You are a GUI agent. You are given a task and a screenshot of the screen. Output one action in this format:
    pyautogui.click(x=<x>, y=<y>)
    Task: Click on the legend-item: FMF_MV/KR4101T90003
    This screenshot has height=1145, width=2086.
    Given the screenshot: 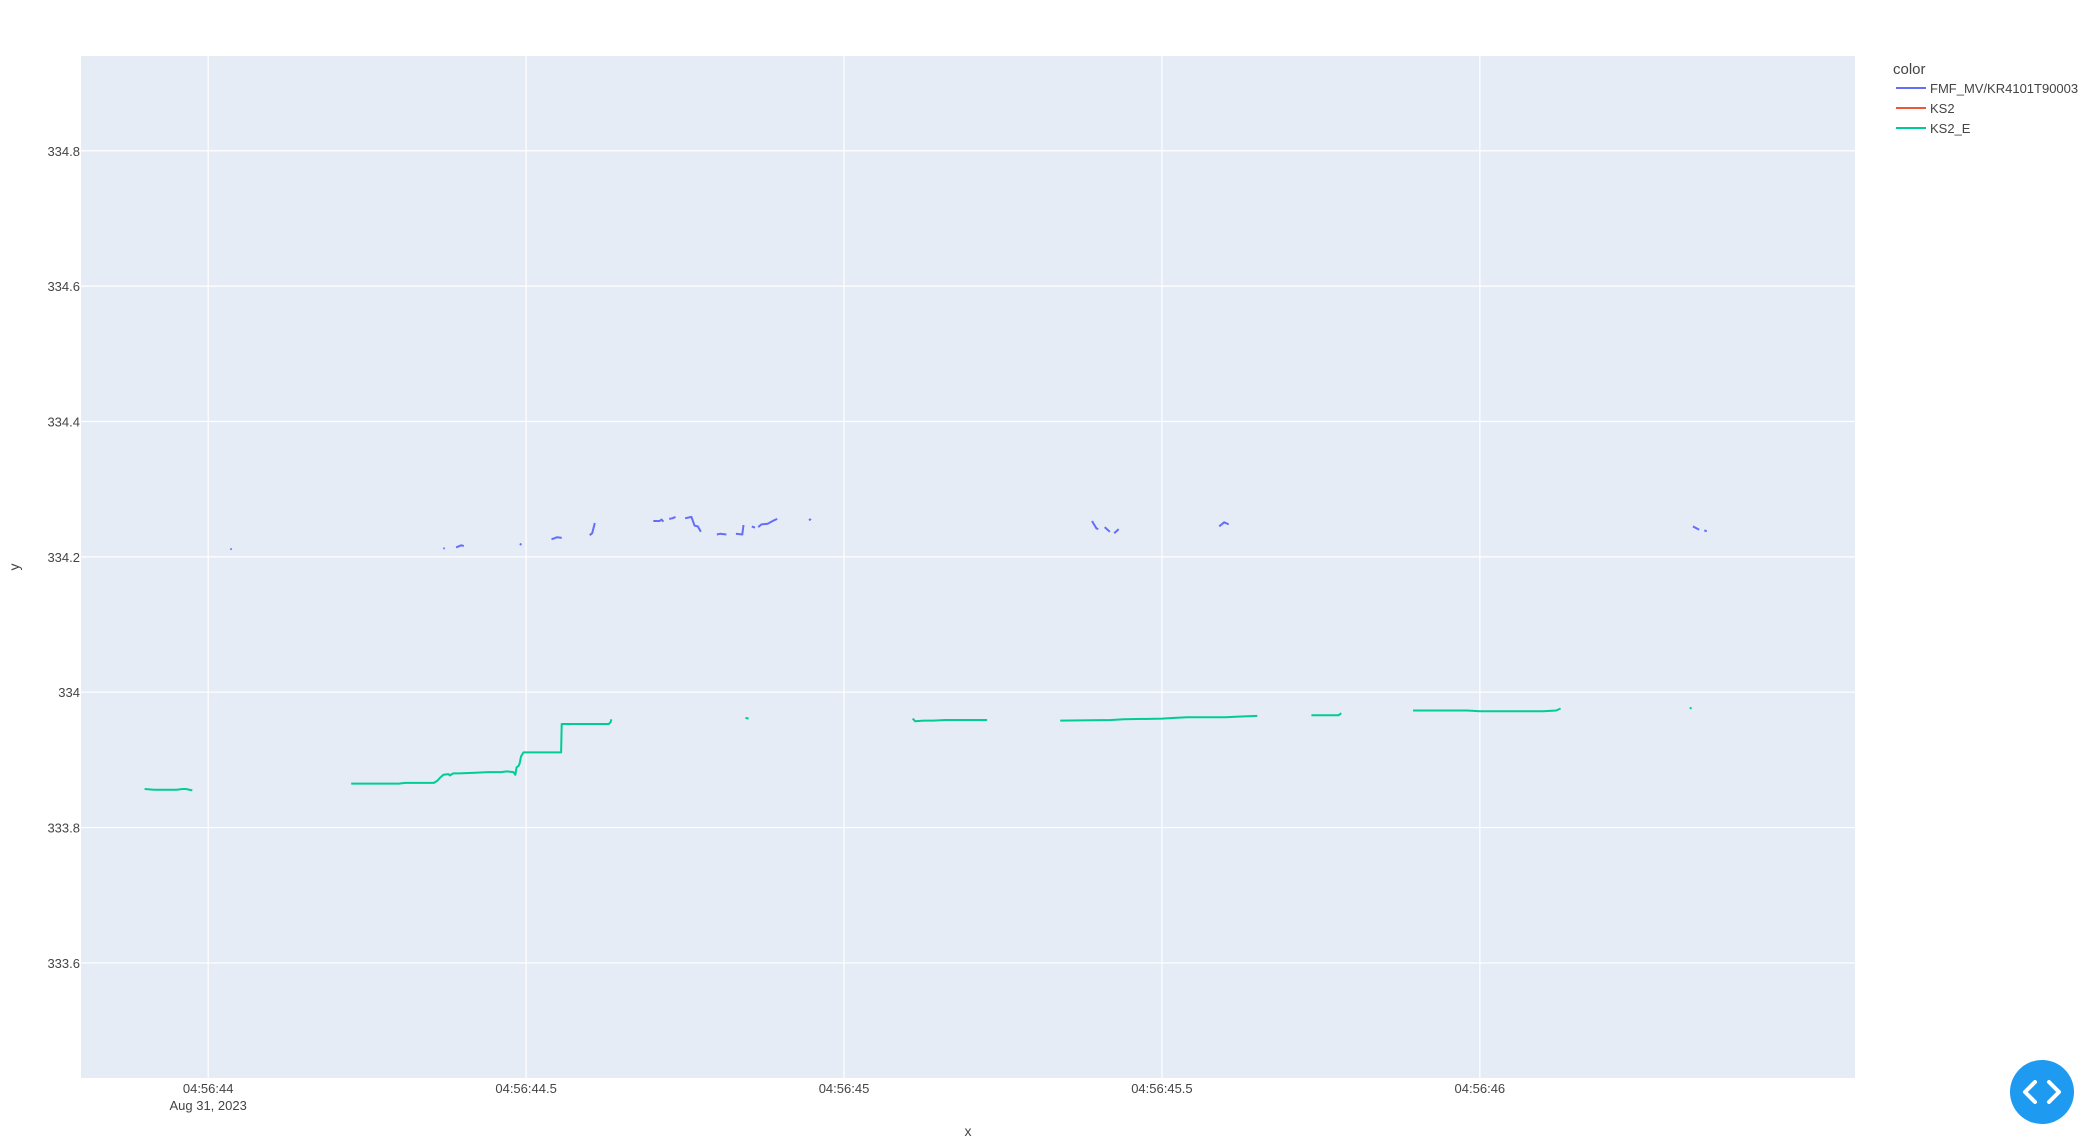 What is the action you would take?
    pyautogui.click(x=1987, y=88)
    